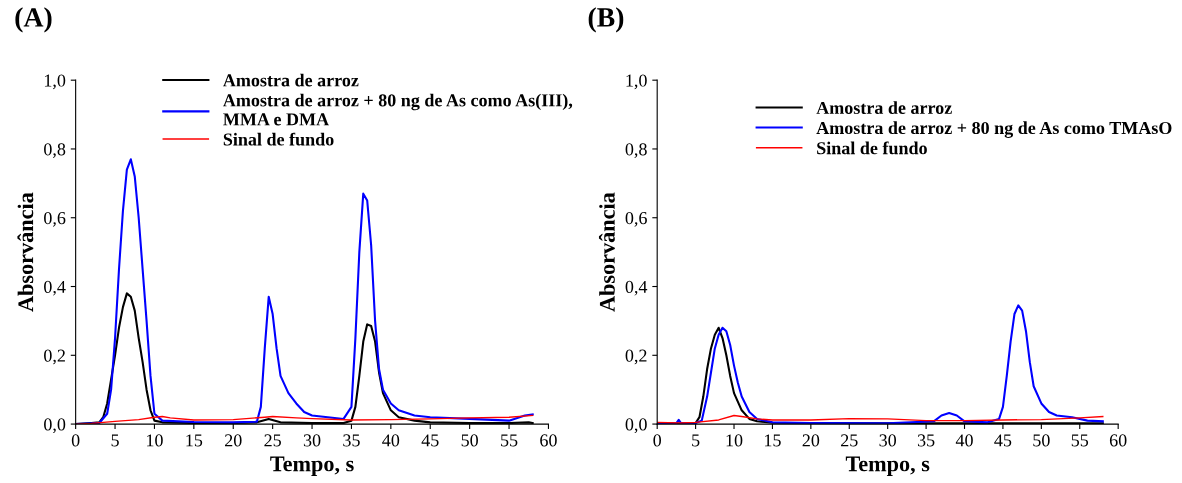  Describe the element at coordinates (33, 20) in the screenshot. I see `chart-title: (A)` at that location.